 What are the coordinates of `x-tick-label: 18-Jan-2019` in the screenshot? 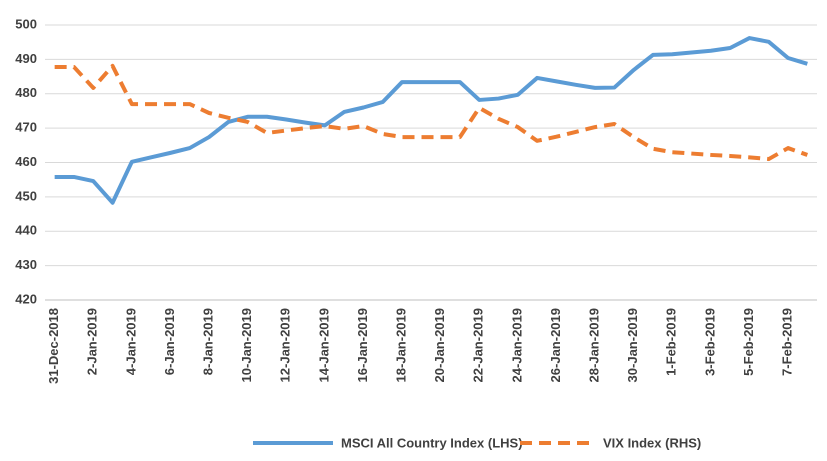 It's located at (400, 345).